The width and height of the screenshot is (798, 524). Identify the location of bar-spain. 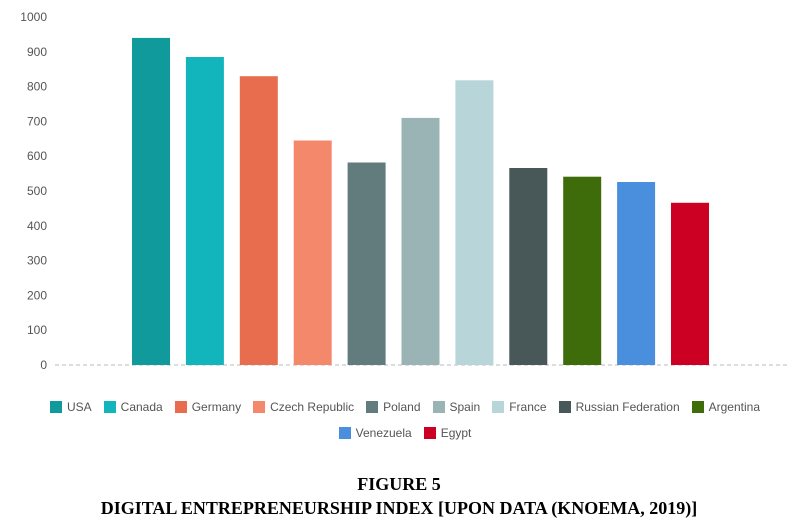
(420, 241).